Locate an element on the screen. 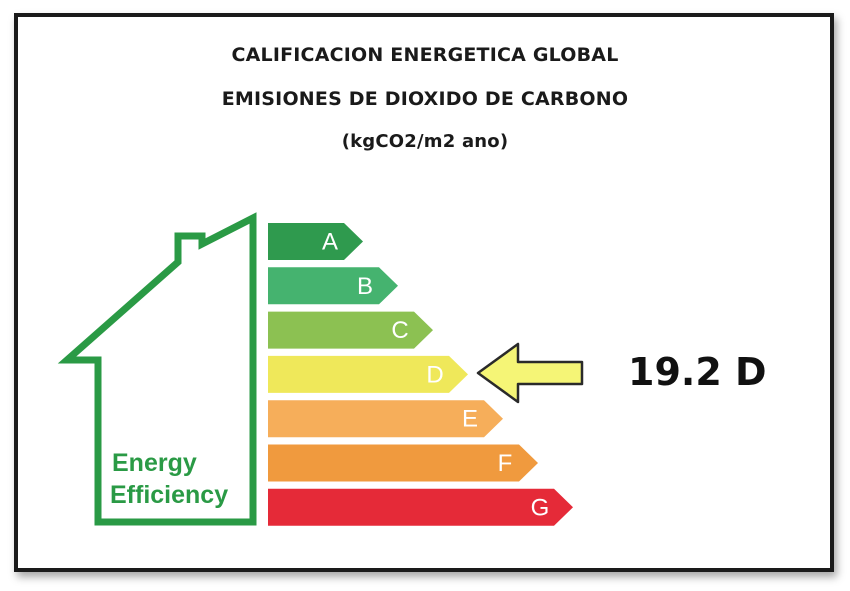 The height and width of the screenshot is (591, 850). band-letter-b: B is located at coordinates (365, 286).